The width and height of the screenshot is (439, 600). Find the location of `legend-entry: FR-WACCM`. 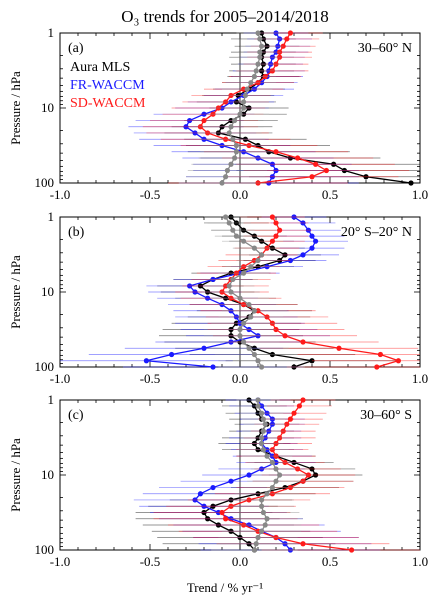

legend-entry: FR-WACCM is located at coordinates (107, 85).